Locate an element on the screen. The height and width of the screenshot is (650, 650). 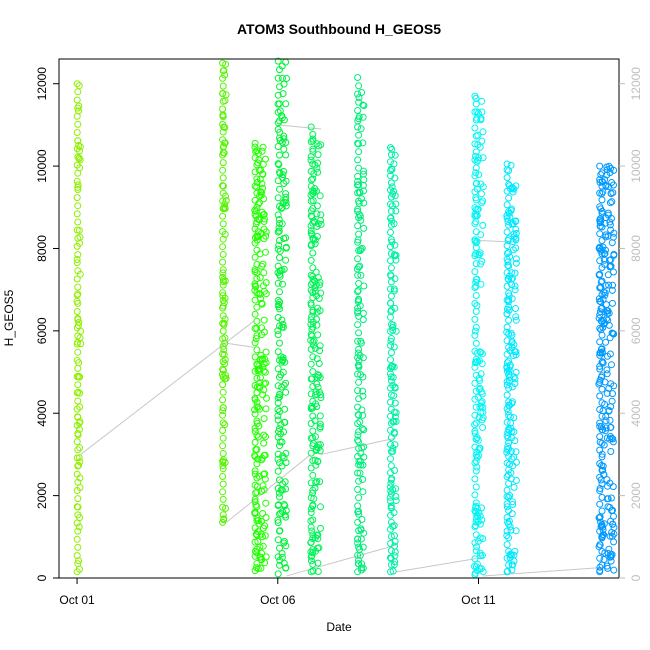
right-tick-label: 10000 is located at coordinates (636, 166).